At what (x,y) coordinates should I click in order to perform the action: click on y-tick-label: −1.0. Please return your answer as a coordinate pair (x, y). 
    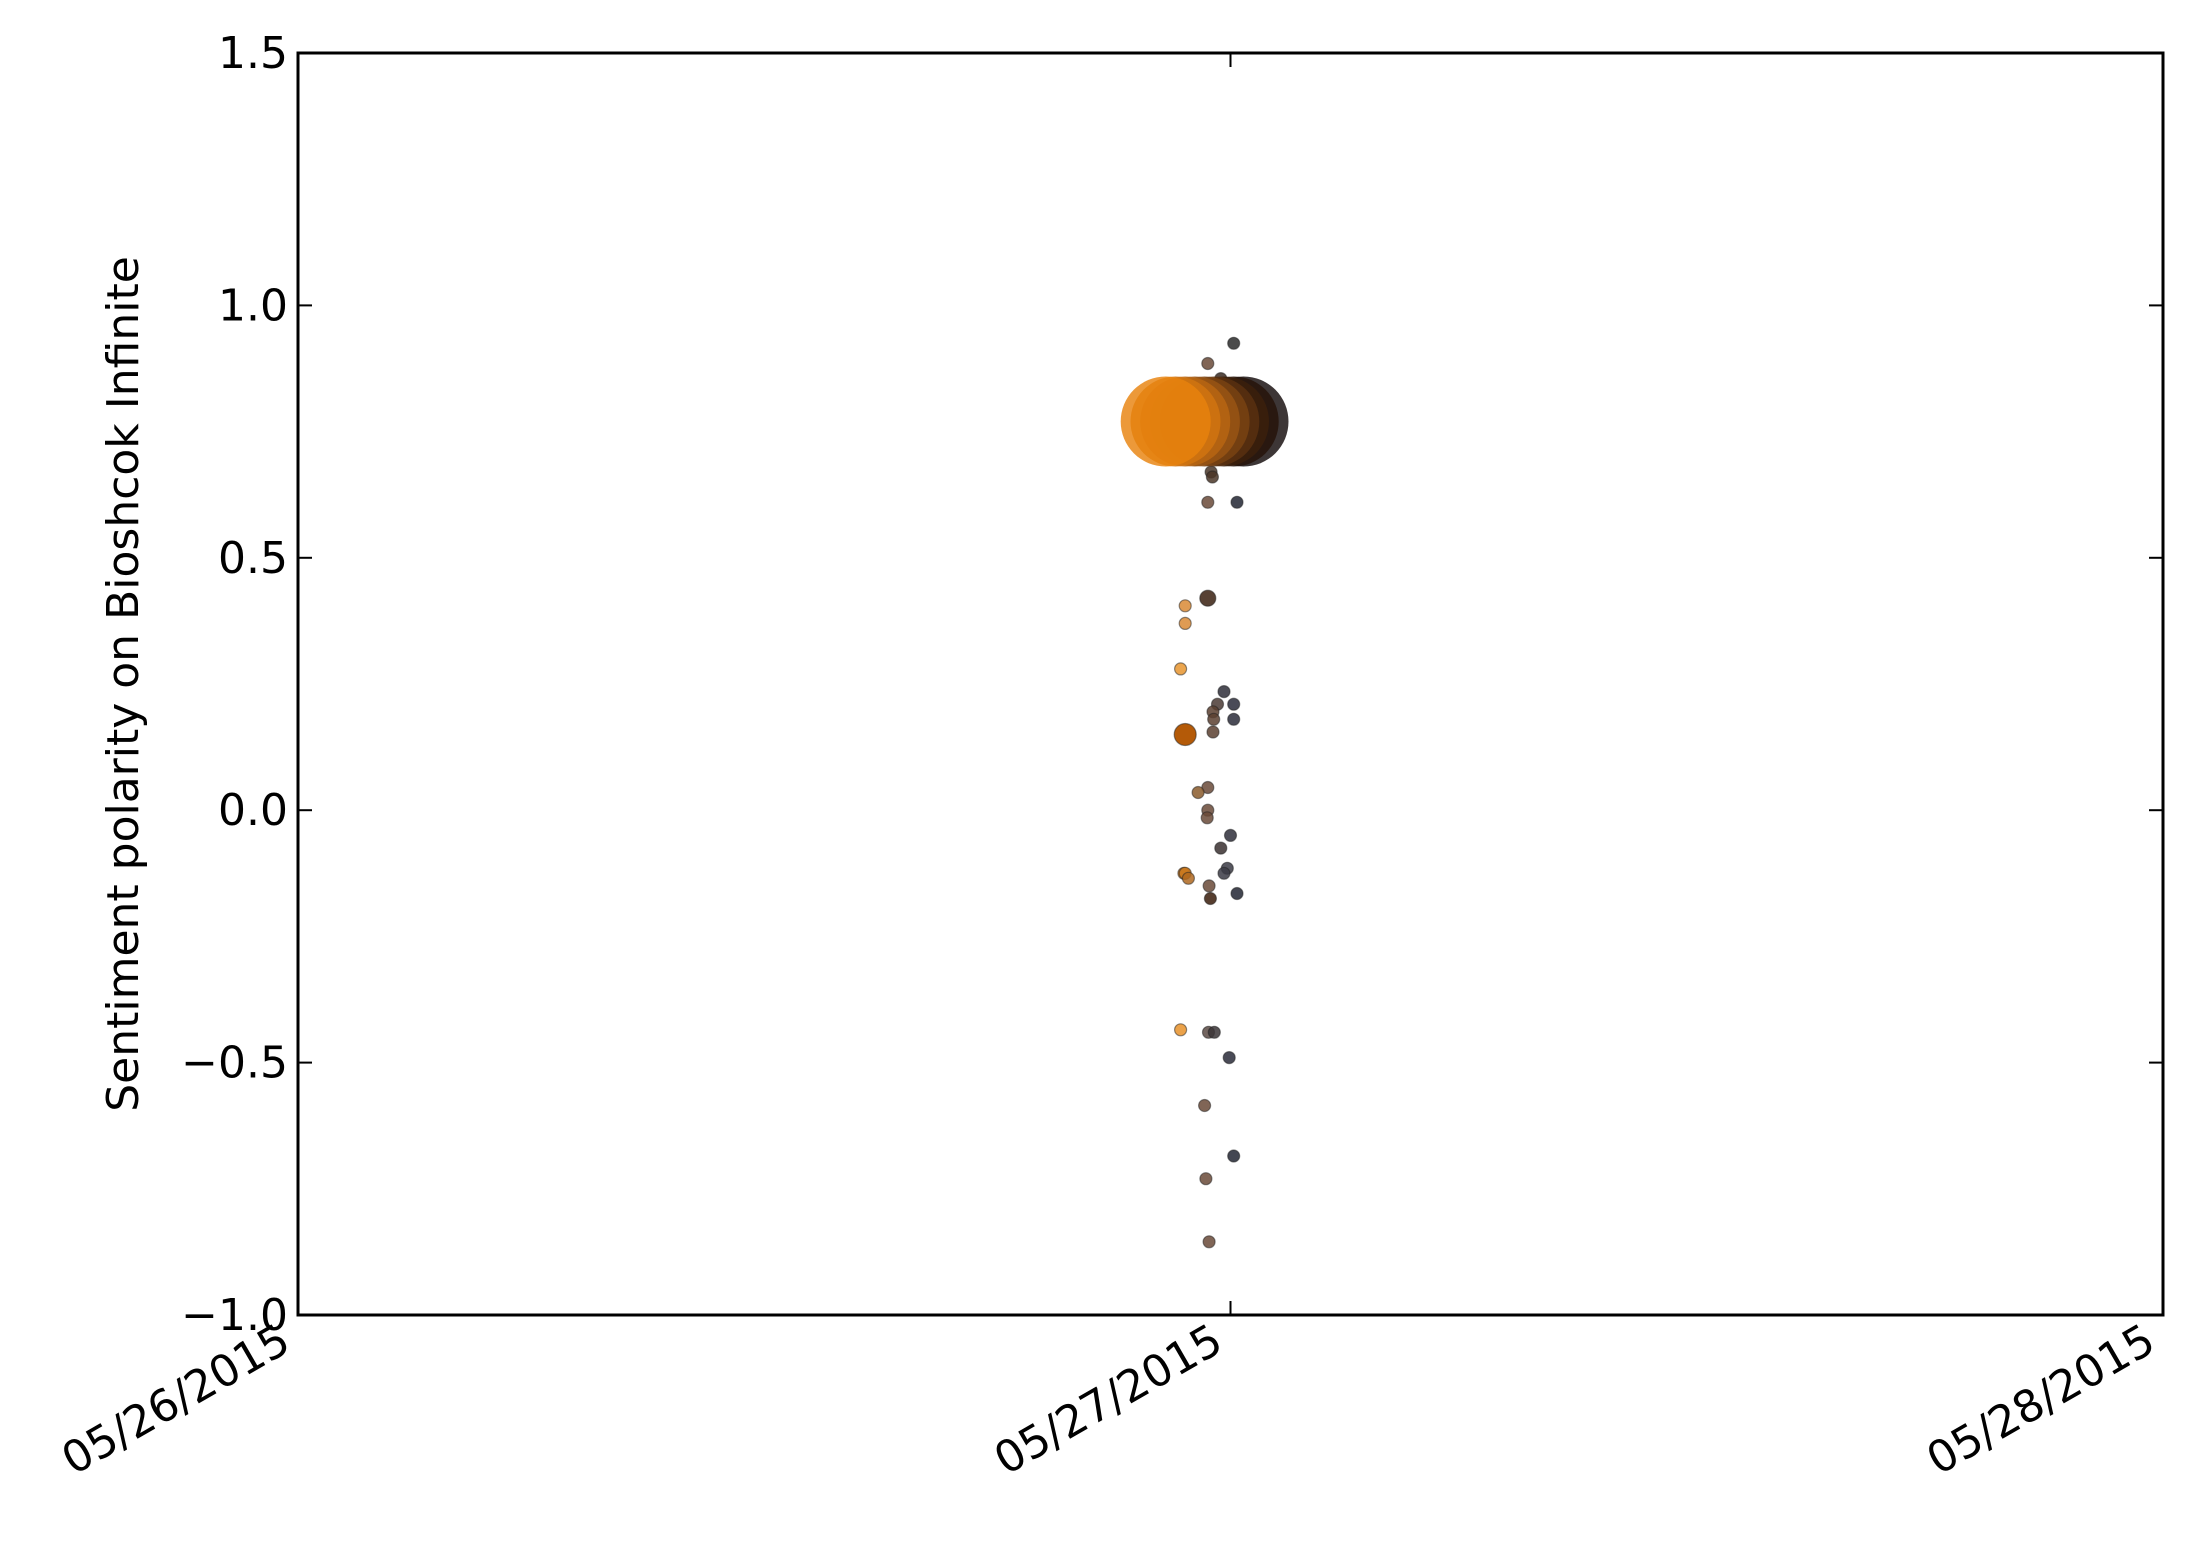
    Looking at the image, I should click on (234, 1315).